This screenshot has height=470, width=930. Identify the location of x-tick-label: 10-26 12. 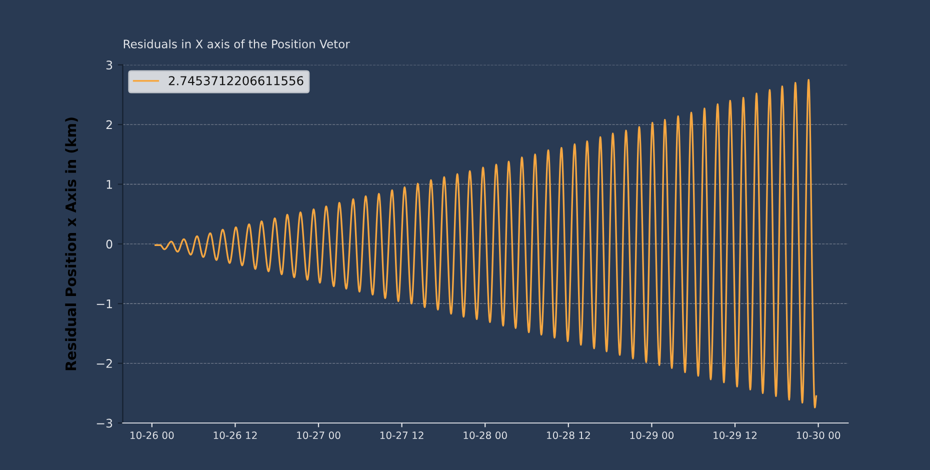
(235, 436).